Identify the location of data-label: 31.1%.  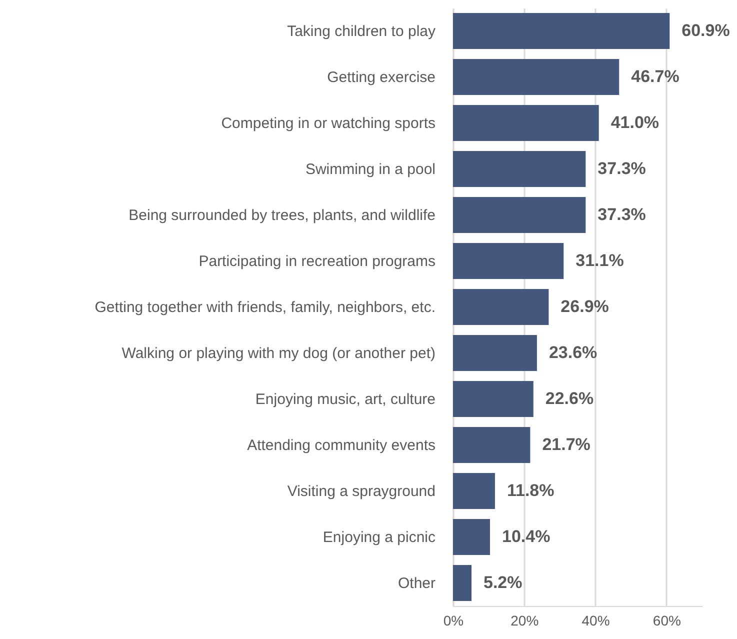
(600, 260).